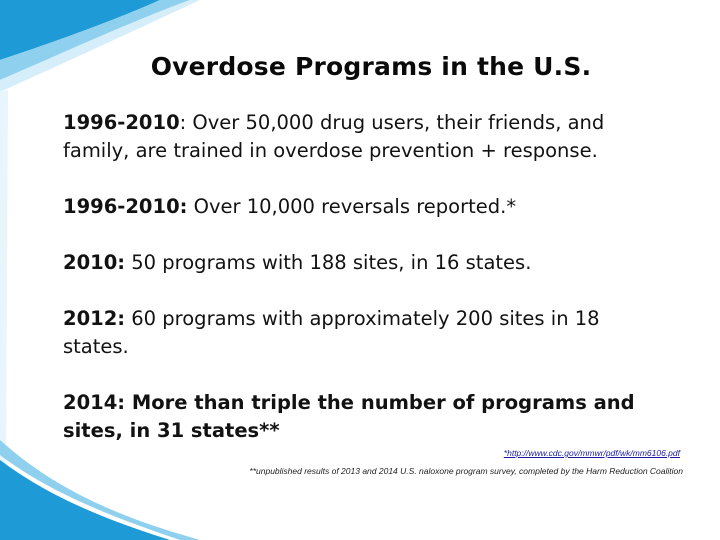  What do you see at coordinates (4, 285) in the screenshot?
I see `left-edge-strip` at bounding box center [4, 285].